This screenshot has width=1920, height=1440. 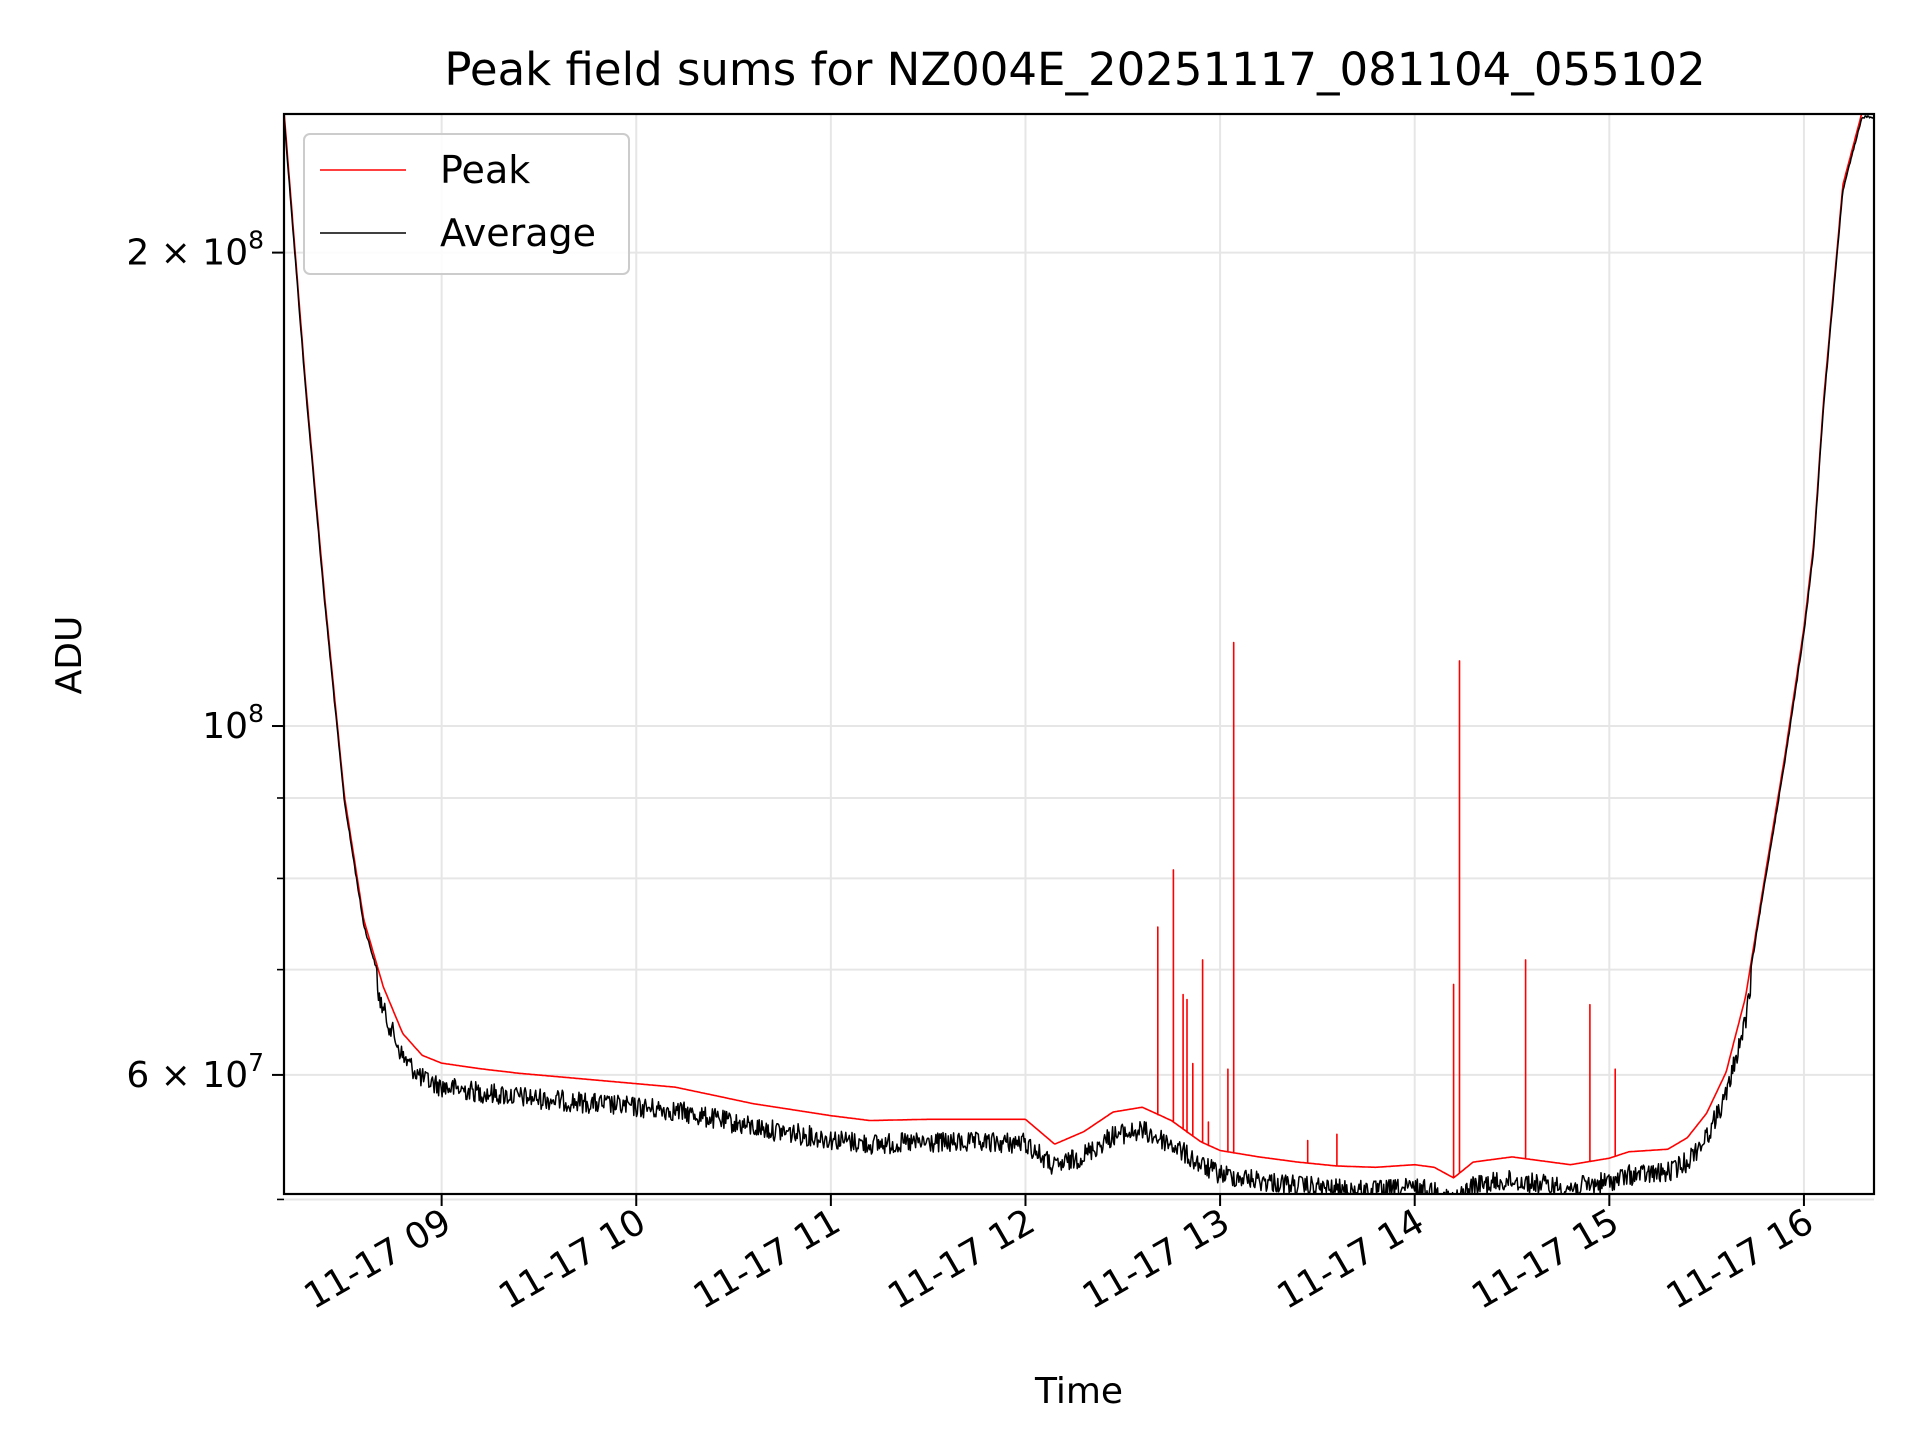 I want to click on y-axis-ticks: 6 × 107 108 2 × 108, so click(x=205, y=713).